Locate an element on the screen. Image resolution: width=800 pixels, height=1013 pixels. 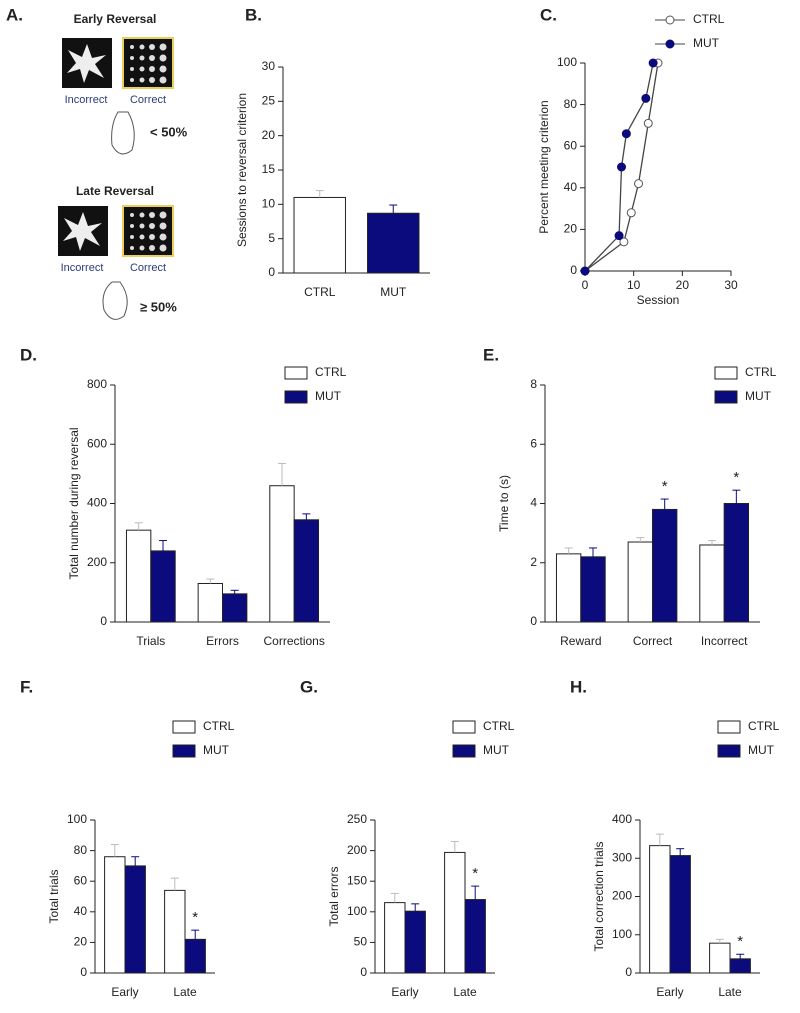
y-tick-label: 8 is located at coordinates (533, 384).